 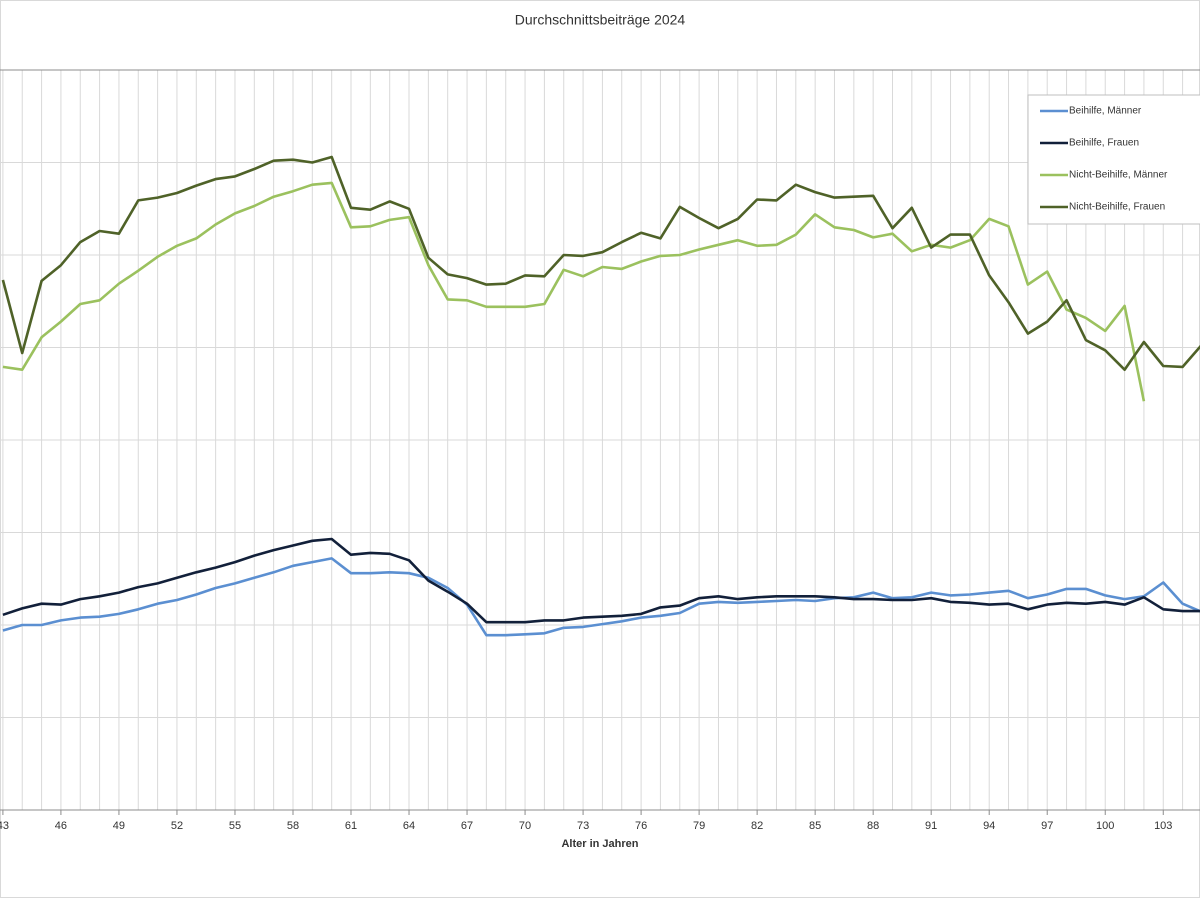 What do you see at coordinates (641, 826) in the screenshot?
I see `x-tick-label: 76` at bounding box center [641, 826].